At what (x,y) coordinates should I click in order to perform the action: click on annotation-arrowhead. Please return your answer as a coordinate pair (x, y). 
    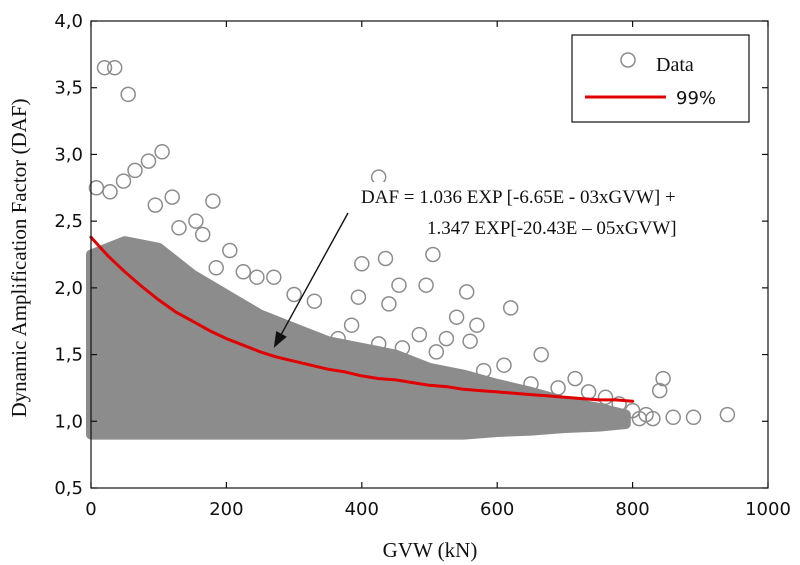
    Looking at the image, I should click on (280, 339).